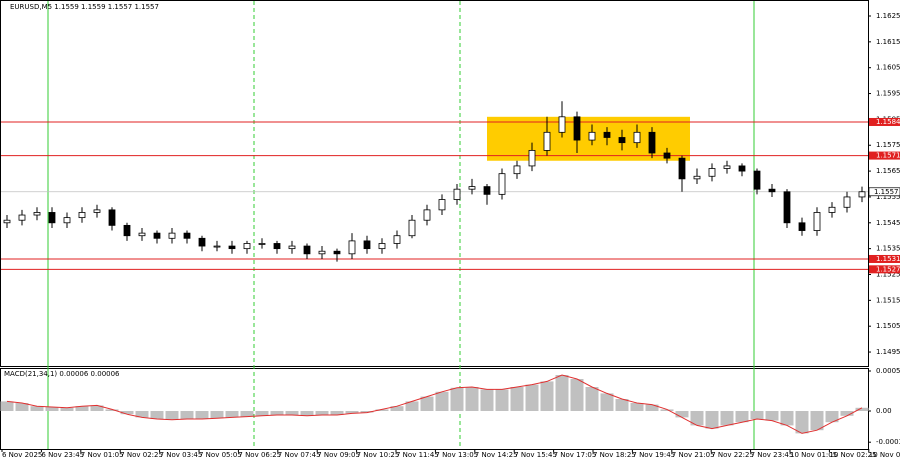 The height and width of the screenshot is (460, 900). What do you see at coordinates (888, 442) in the screenshot?
I see `y-tick-label: -0.00039` at bounding box center [888, 442].